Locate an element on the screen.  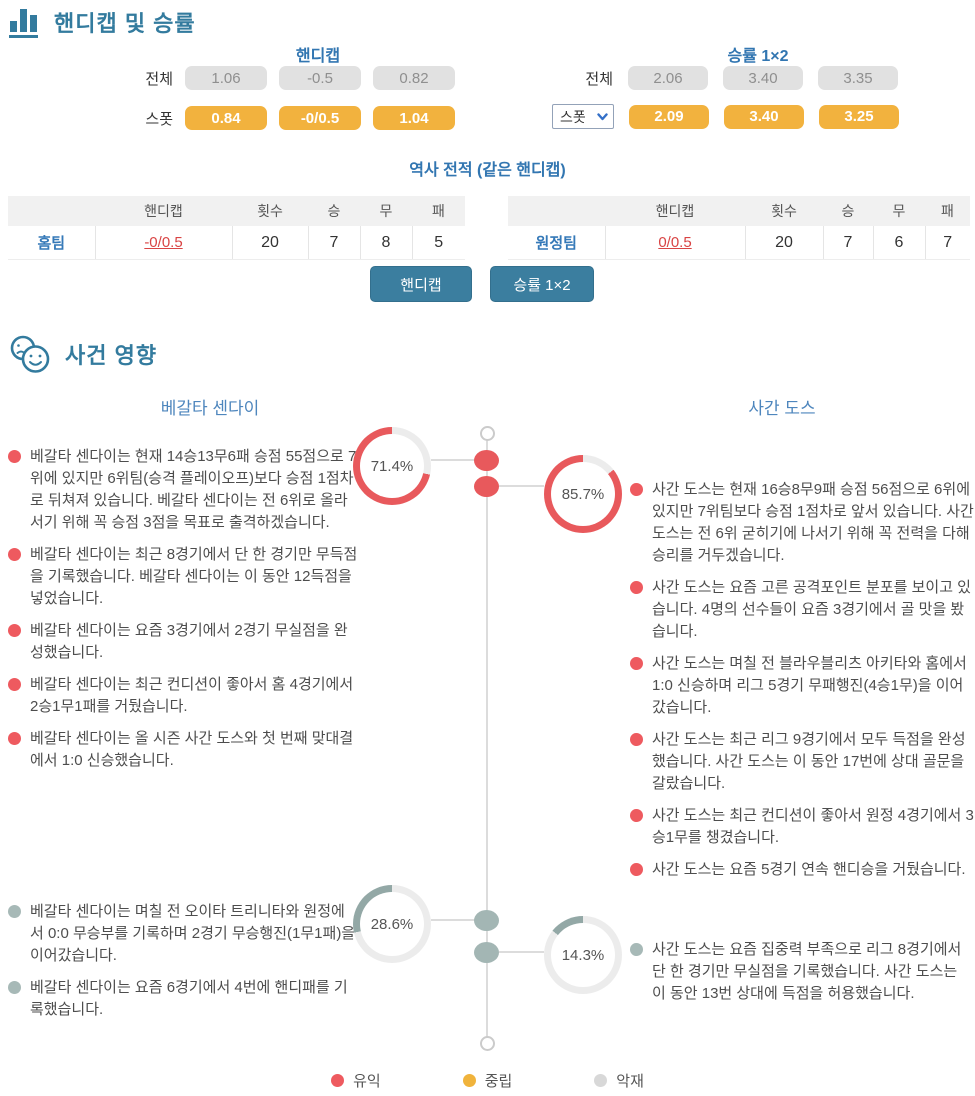
home-positive-gauge: 71.4% is located at coordinates (392, 466).